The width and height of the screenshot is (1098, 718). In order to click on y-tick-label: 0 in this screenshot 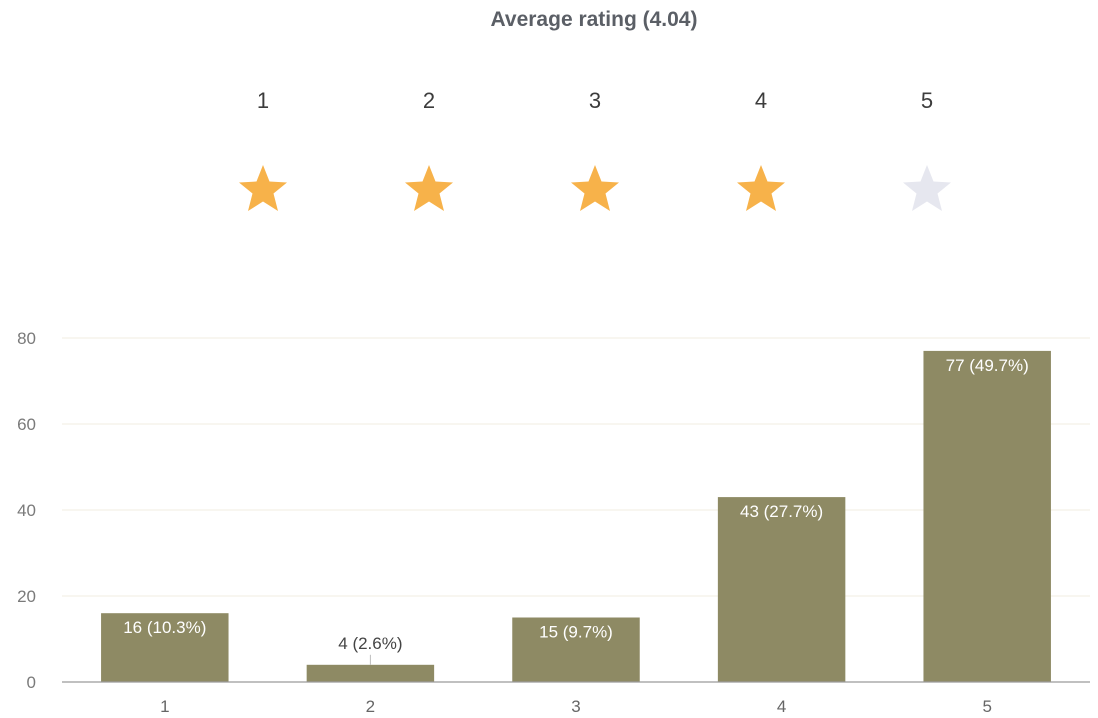, I will do `click(31, 682)`.